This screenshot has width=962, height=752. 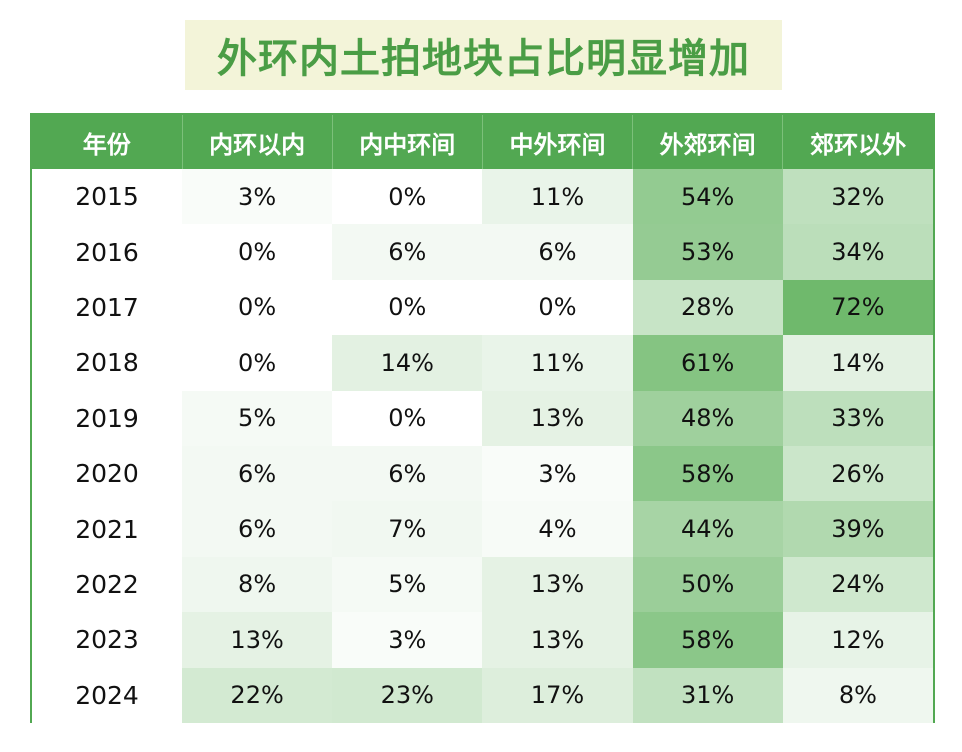 What do you see at coordinates (707, 197) in the screenshot?
I see `value-cell: 54%` at bounding box center [707, 197].